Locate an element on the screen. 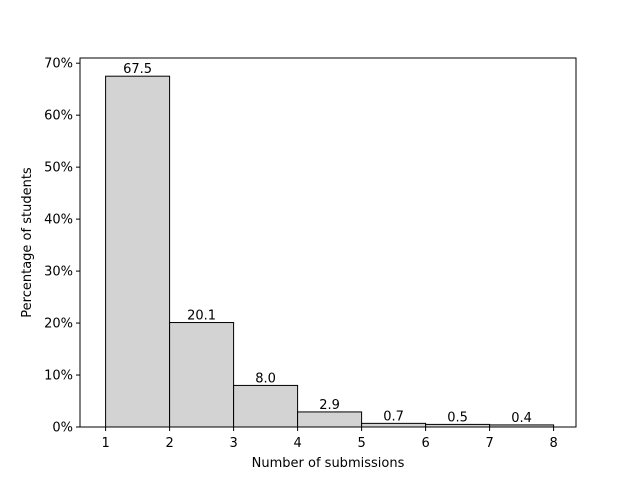 The image size is (640, 480). bar-value-label: 67.5 is located at coordinates (137, 69).